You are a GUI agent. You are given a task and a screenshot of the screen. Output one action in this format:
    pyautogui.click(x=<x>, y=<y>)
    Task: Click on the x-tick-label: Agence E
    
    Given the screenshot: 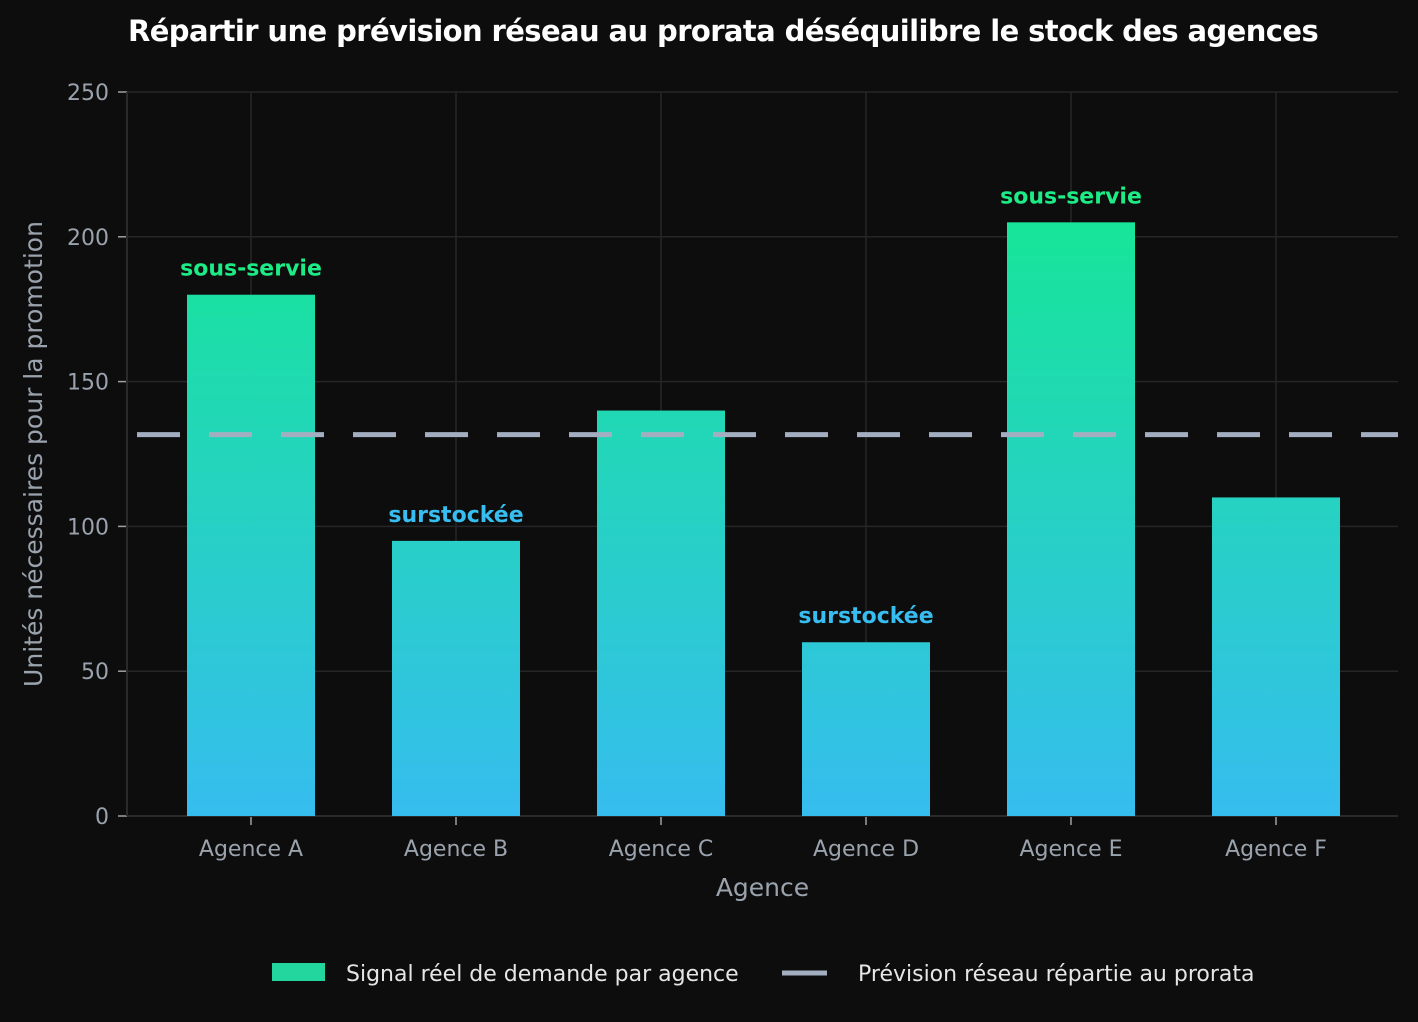 What is the action you would take?
    pyautogui.click(x=1070, y=849)
    